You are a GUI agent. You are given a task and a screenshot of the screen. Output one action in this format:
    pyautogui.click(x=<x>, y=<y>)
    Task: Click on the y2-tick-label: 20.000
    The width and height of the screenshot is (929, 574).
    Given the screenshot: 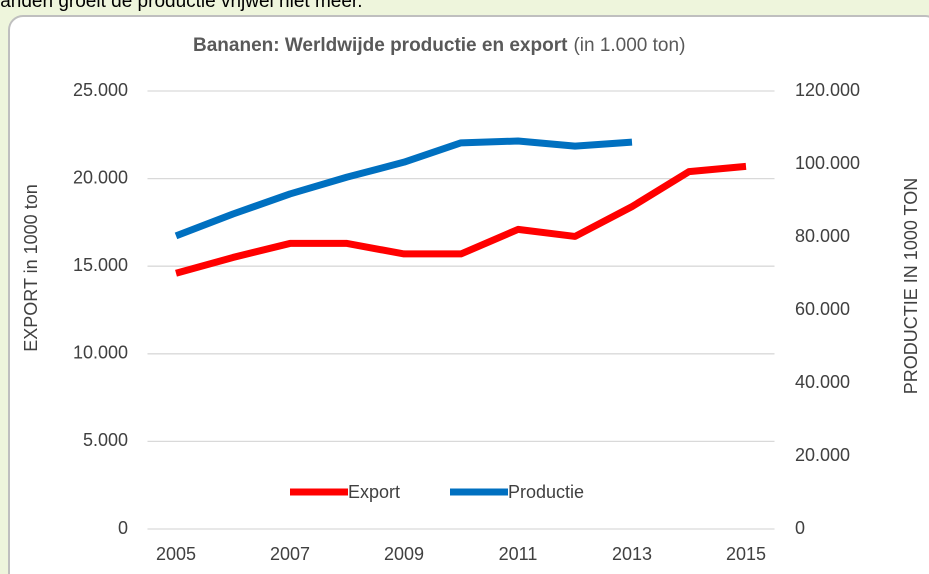 What is the action you would take?
    pyautogui.click(x=822, y=455)
    